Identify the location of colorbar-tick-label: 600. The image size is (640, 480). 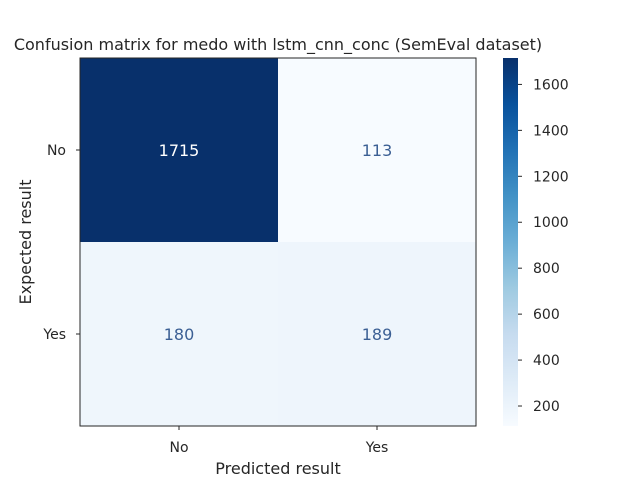
(546, 315).